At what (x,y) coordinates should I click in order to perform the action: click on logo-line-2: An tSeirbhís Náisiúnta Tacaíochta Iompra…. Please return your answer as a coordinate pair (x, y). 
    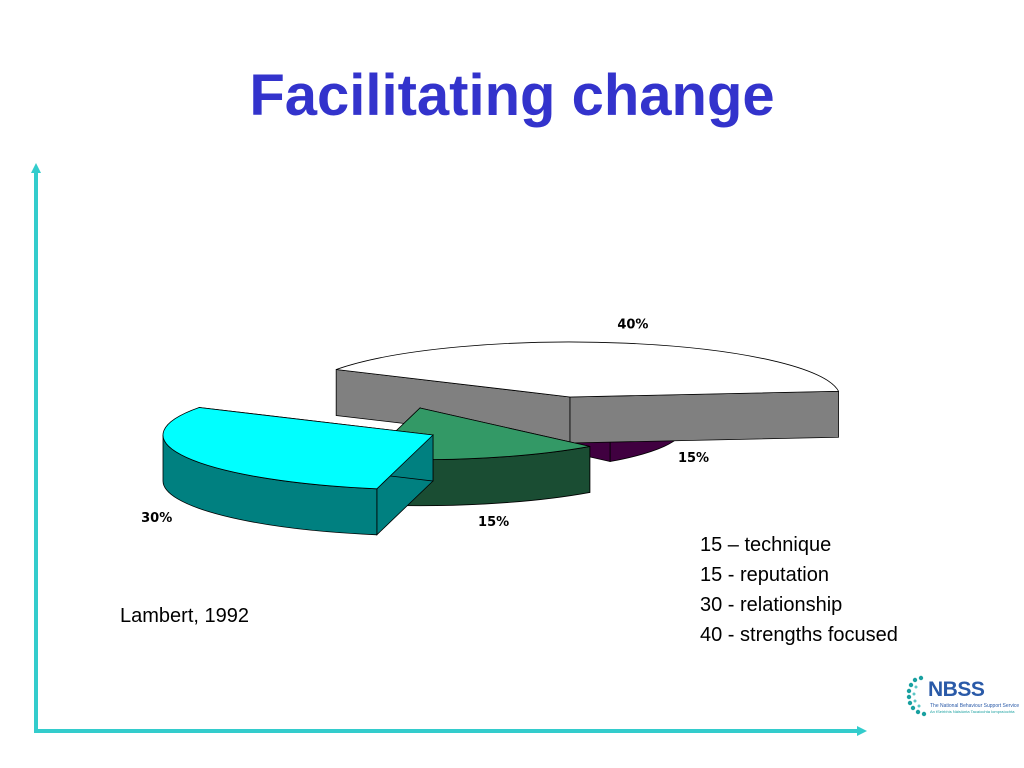
    Looking at the image, I should click on (972, 711).